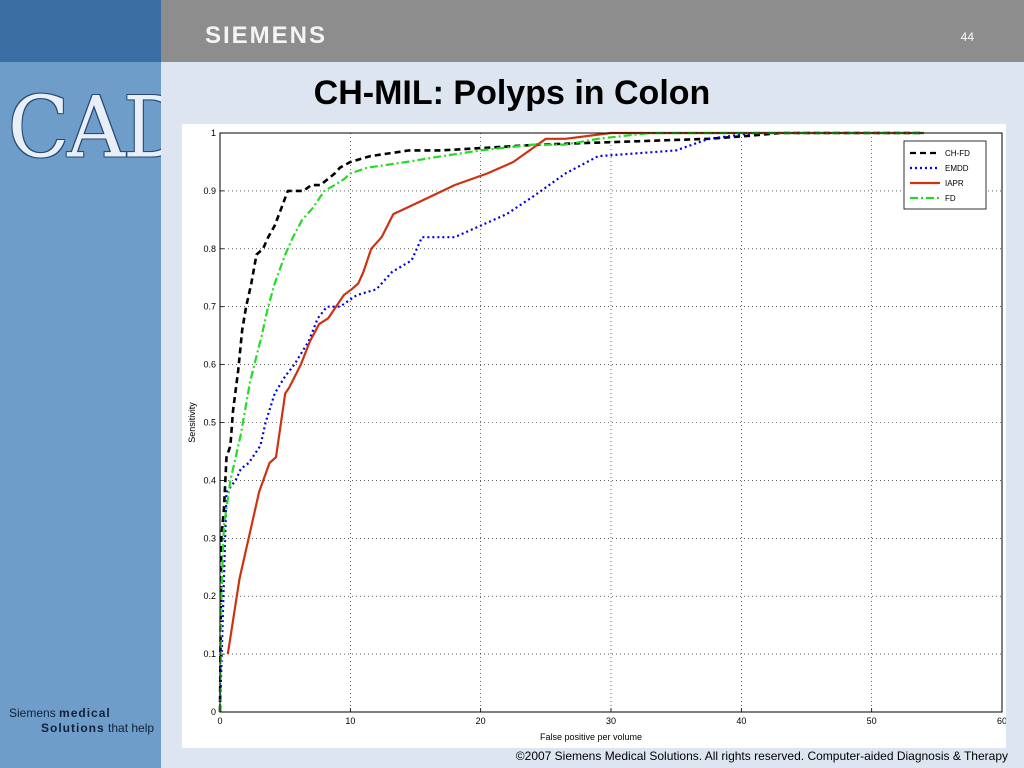 The width and height of the screenshot is (1024, 768). What do you see at coordinates (131, 728) in the screenshot?
I see `tagline-that-help: that help` at bounding box center [131, 728].